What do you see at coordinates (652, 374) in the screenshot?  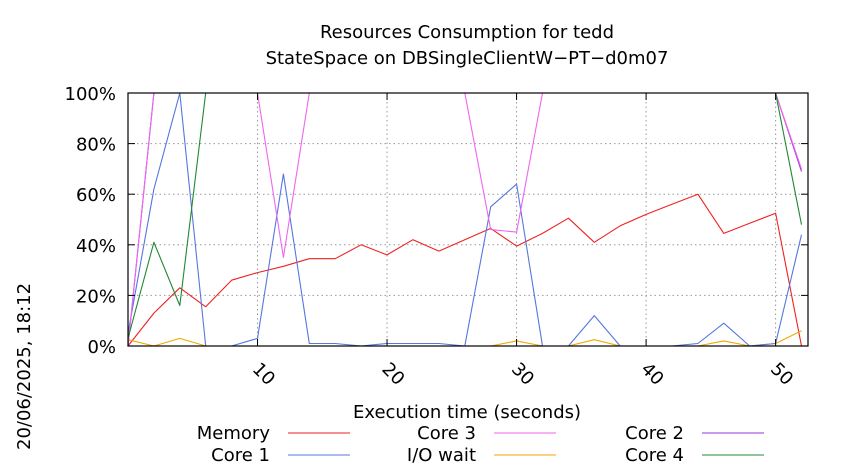 I see `x-tick-label: 40` at bounding box center [652, 374].